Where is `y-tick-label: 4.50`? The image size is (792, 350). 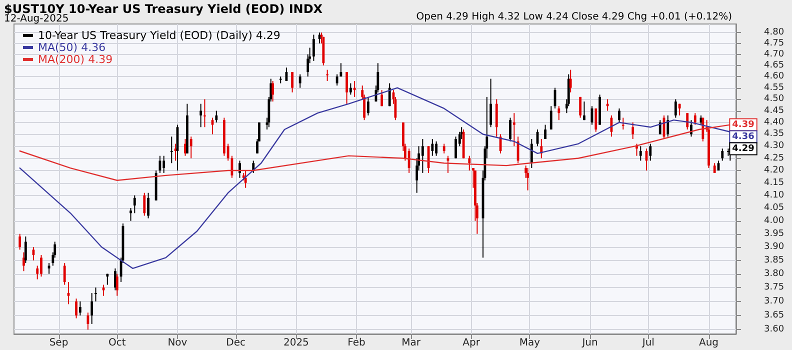
y-tick-label: 4.50 is located at coordinates (774, 99).